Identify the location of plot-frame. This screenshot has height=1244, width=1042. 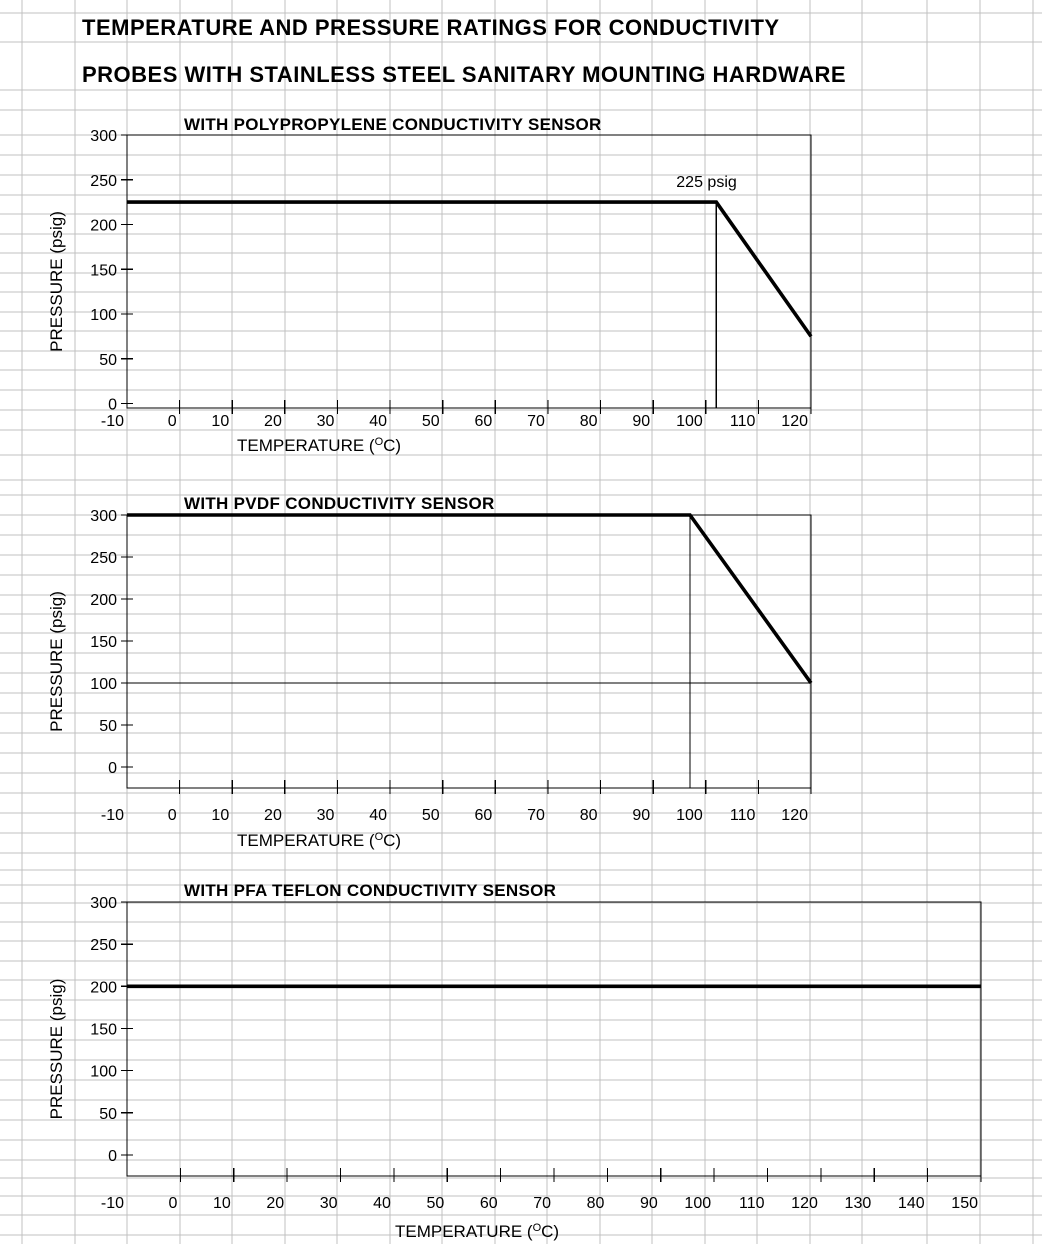
(469, 651).